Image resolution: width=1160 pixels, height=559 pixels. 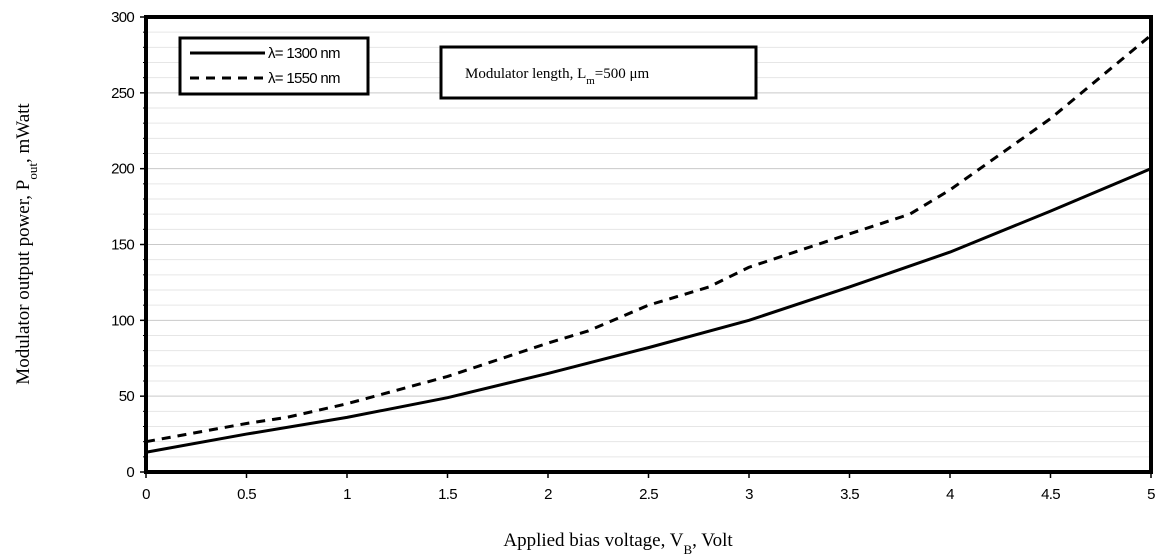 I want to click on x-axis-title-tail: , Volt, so click(x=712, y=540).